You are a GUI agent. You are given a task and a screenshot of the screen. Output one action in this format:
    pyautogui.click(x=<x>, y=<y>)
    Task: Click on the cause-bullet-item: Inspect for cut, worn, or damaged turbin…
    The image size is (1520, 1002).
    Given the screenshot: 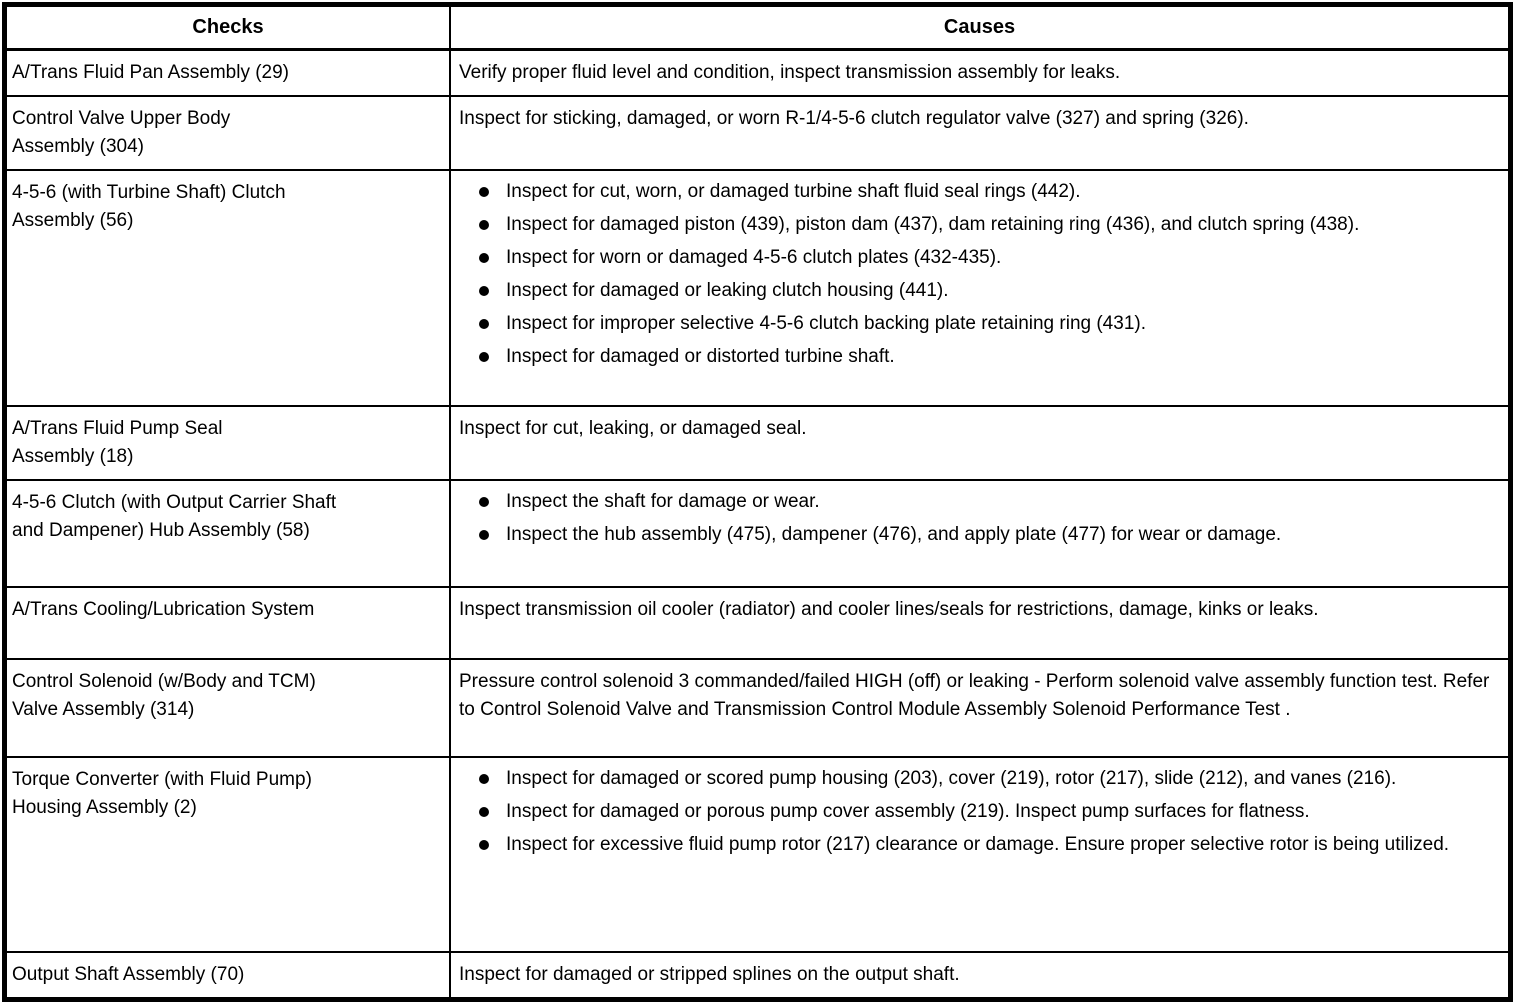 What is the action you would take?
    pyautogui.click(x=986, y=192)
    